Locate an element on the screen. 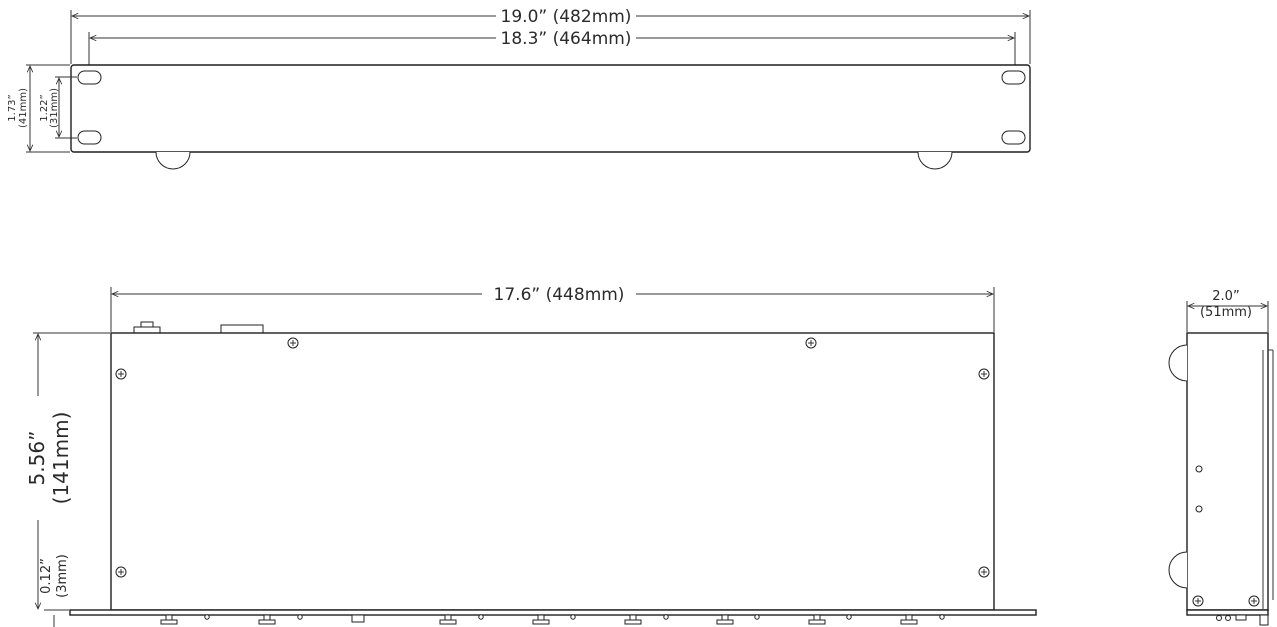  mount-spacing-label: 18.3” (464mm) is located at coordinates (566, 39).